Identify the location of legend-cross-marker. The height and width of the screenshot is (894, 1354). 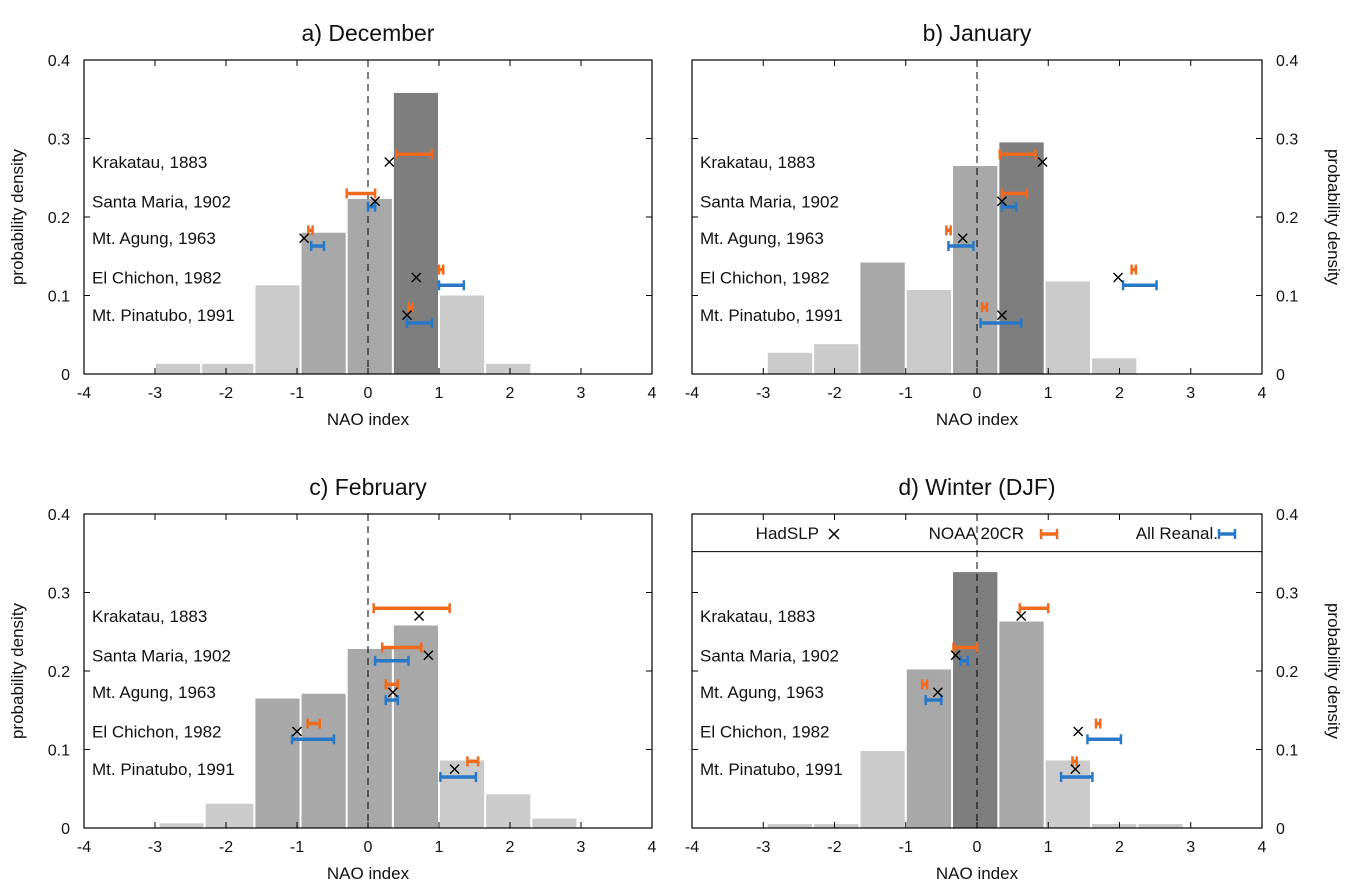
(834, 534).